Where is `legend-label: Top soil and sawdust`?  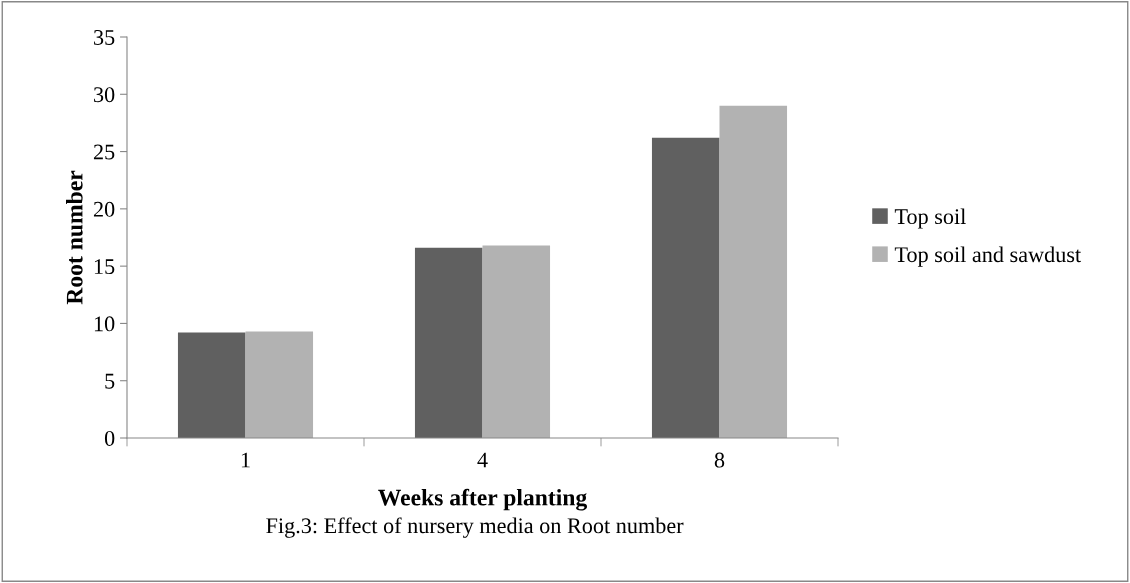
legend-label: Top soil and sawdust is located at coordinates (988, 256).